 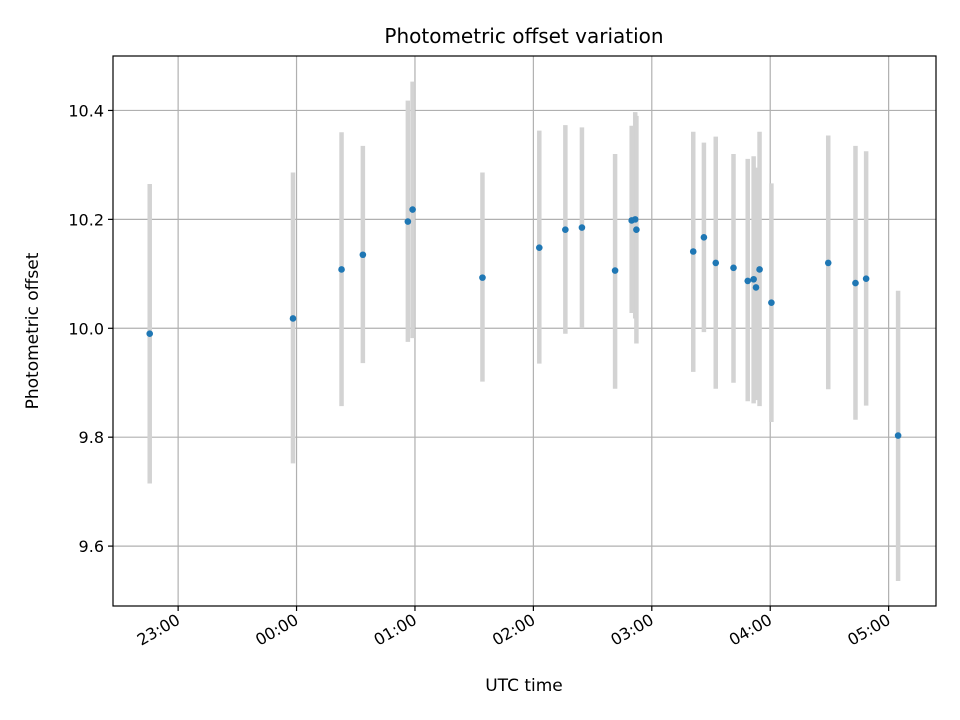 What do you see at coordinates (86, 110) in the screenshot?
I see `y-tick-label: 10.4` at bounding box center [86, 110].